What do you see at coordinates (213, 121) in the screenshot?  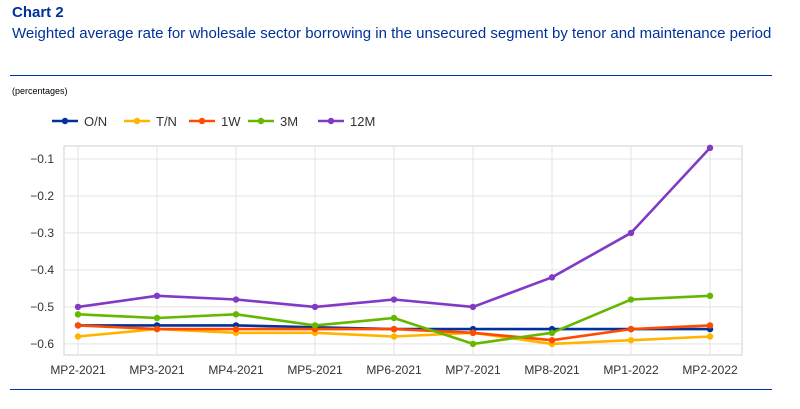 I see `legend: O/N T/N 1W 3M 12M` at bounding box center [213, 121].